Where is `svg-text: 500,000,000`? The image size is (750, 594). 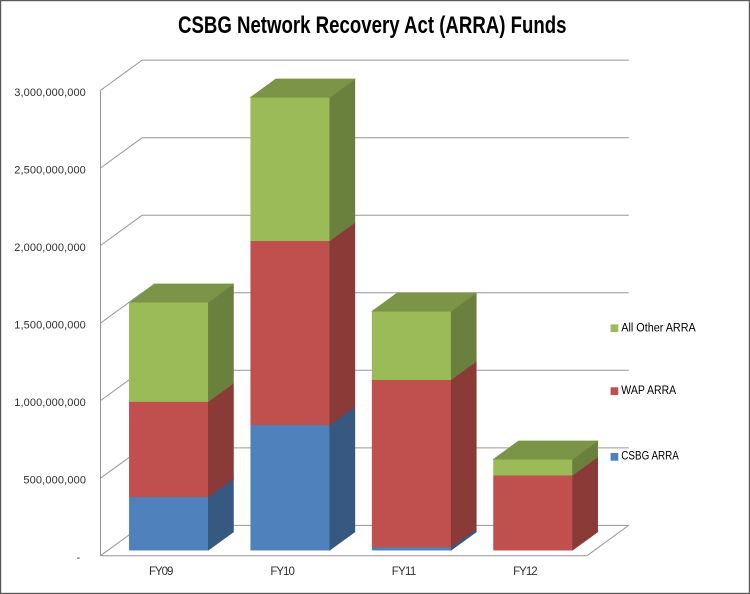
svg-text: 500,000,000 is located at coordinates (54, 481).